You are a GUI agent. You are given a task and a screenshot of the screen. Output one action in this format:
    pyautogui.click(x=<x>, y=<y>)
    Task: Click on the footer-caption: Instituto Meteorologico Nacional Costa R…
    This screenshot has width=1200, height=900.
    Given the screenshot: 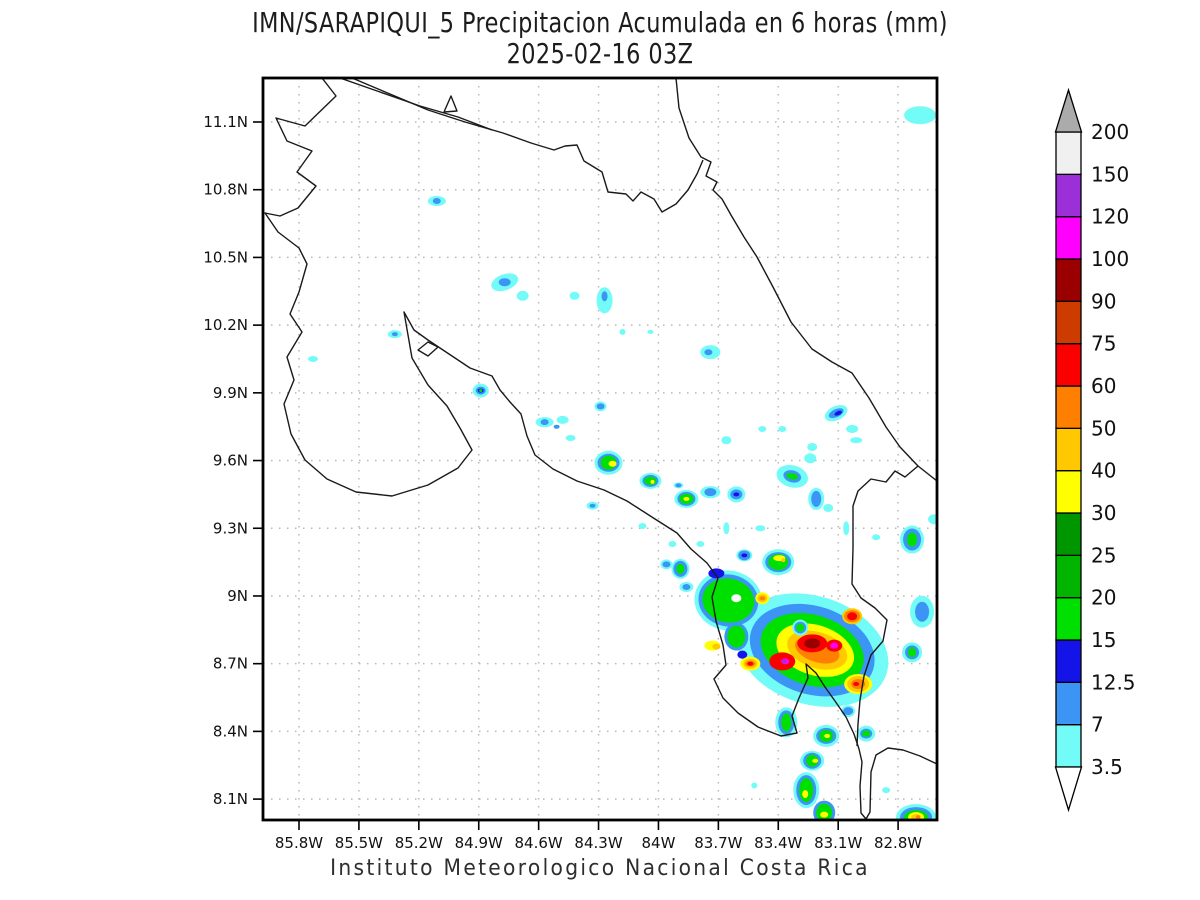 What is the action you would take?
    pyautogui.click(x=600, y=868)
    